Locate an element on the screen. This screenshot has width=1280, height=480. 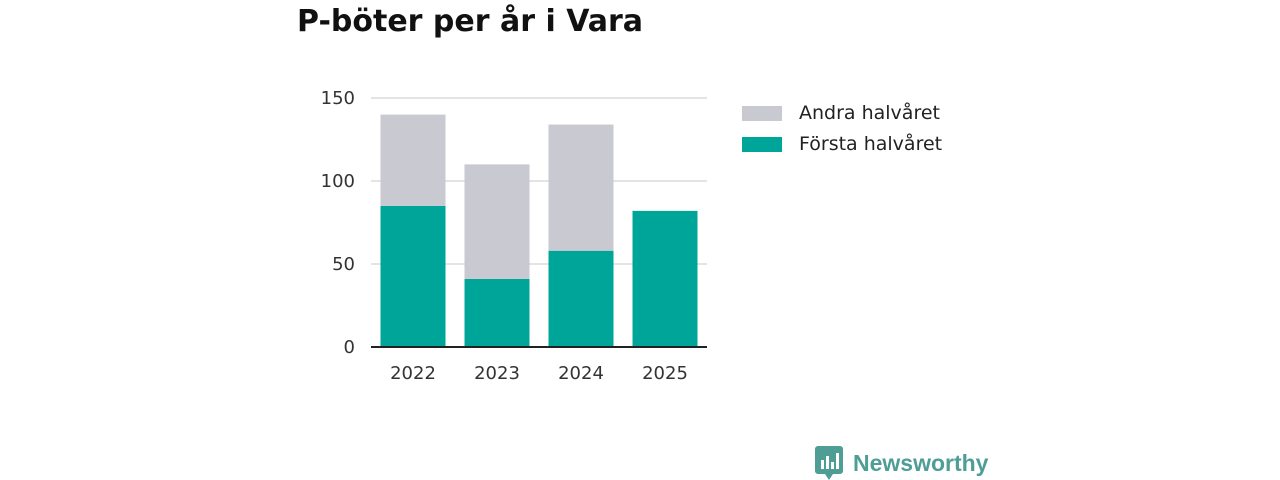
y-tick-label-150: 150 is located at coordinates (338, 98).